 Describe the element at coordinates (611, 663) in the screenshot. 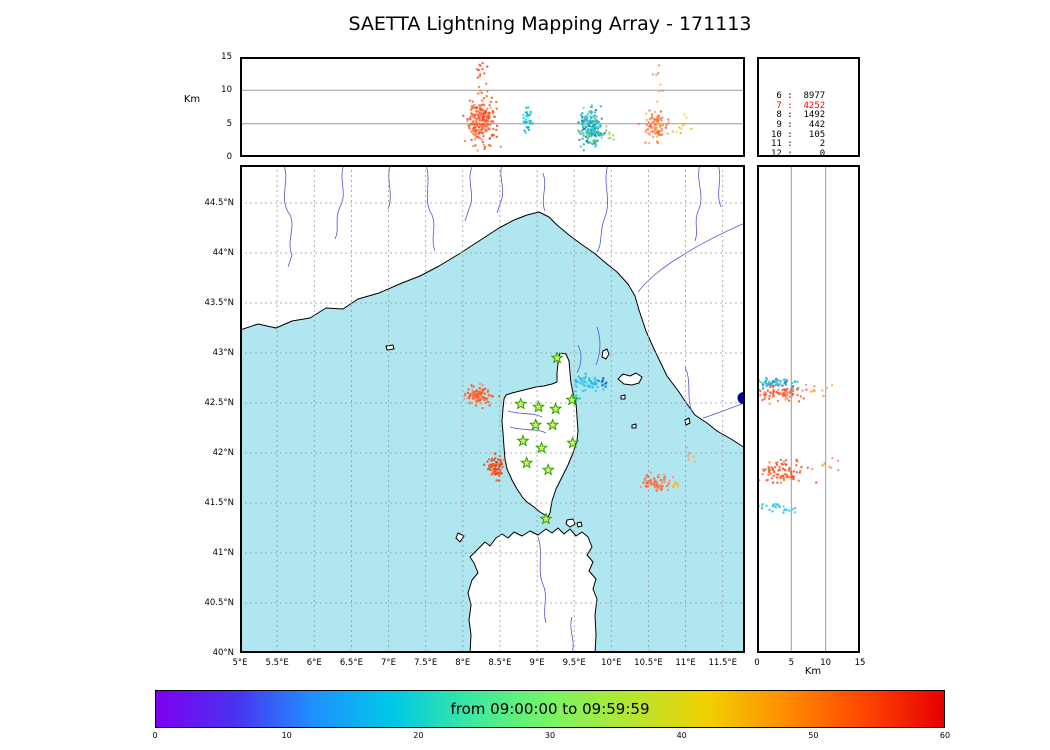

I see `tick-label: 10°E` at that location.